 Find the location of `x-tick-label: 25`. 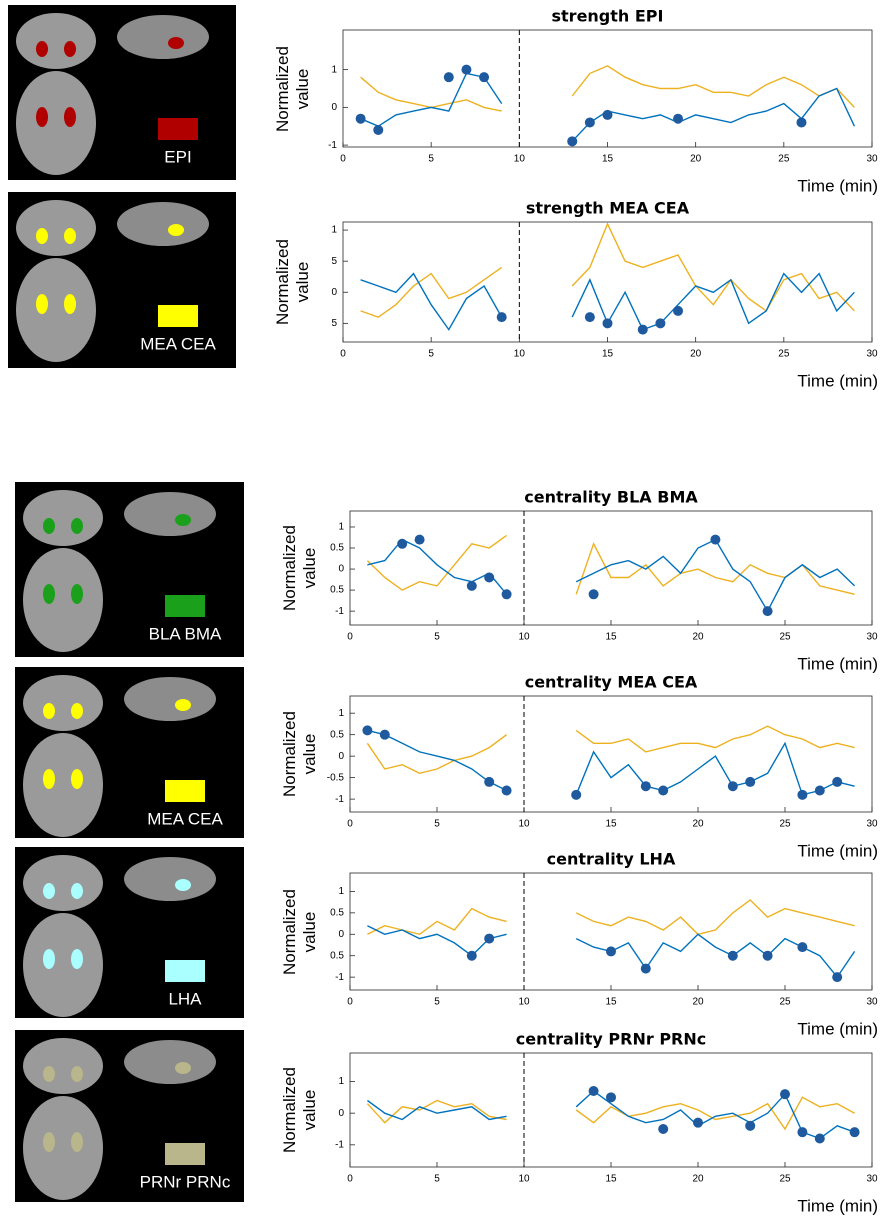

x-tick-label: 25 is located at coordinates (784, 354).